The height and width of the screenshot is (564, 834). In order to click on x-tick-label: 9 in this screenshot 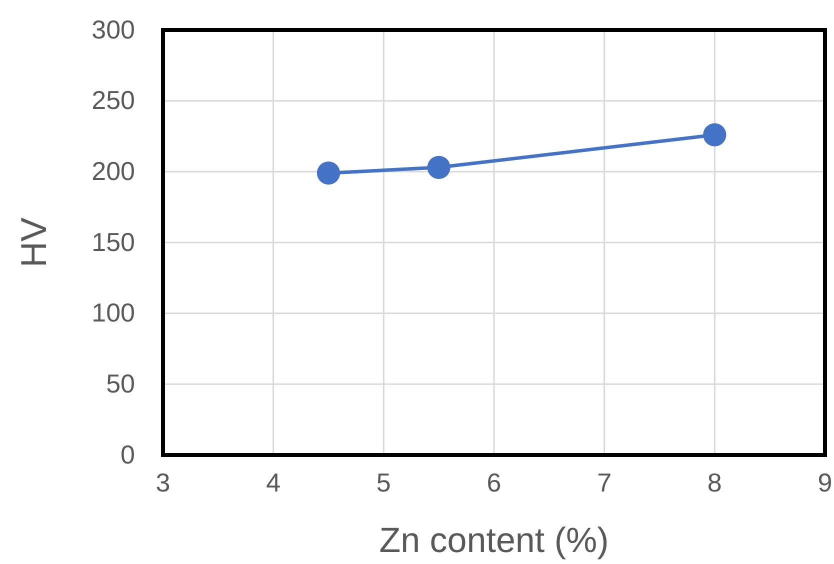, I will do `click(825, 482)`.